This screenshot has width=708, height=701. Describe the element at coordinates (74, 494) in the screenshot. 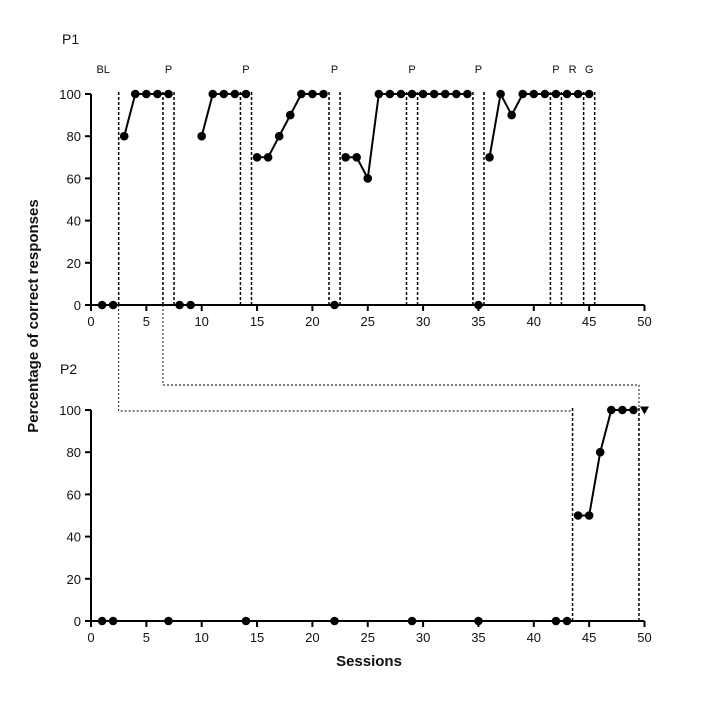

I see `p2-y-tick-label: 60` at that location.